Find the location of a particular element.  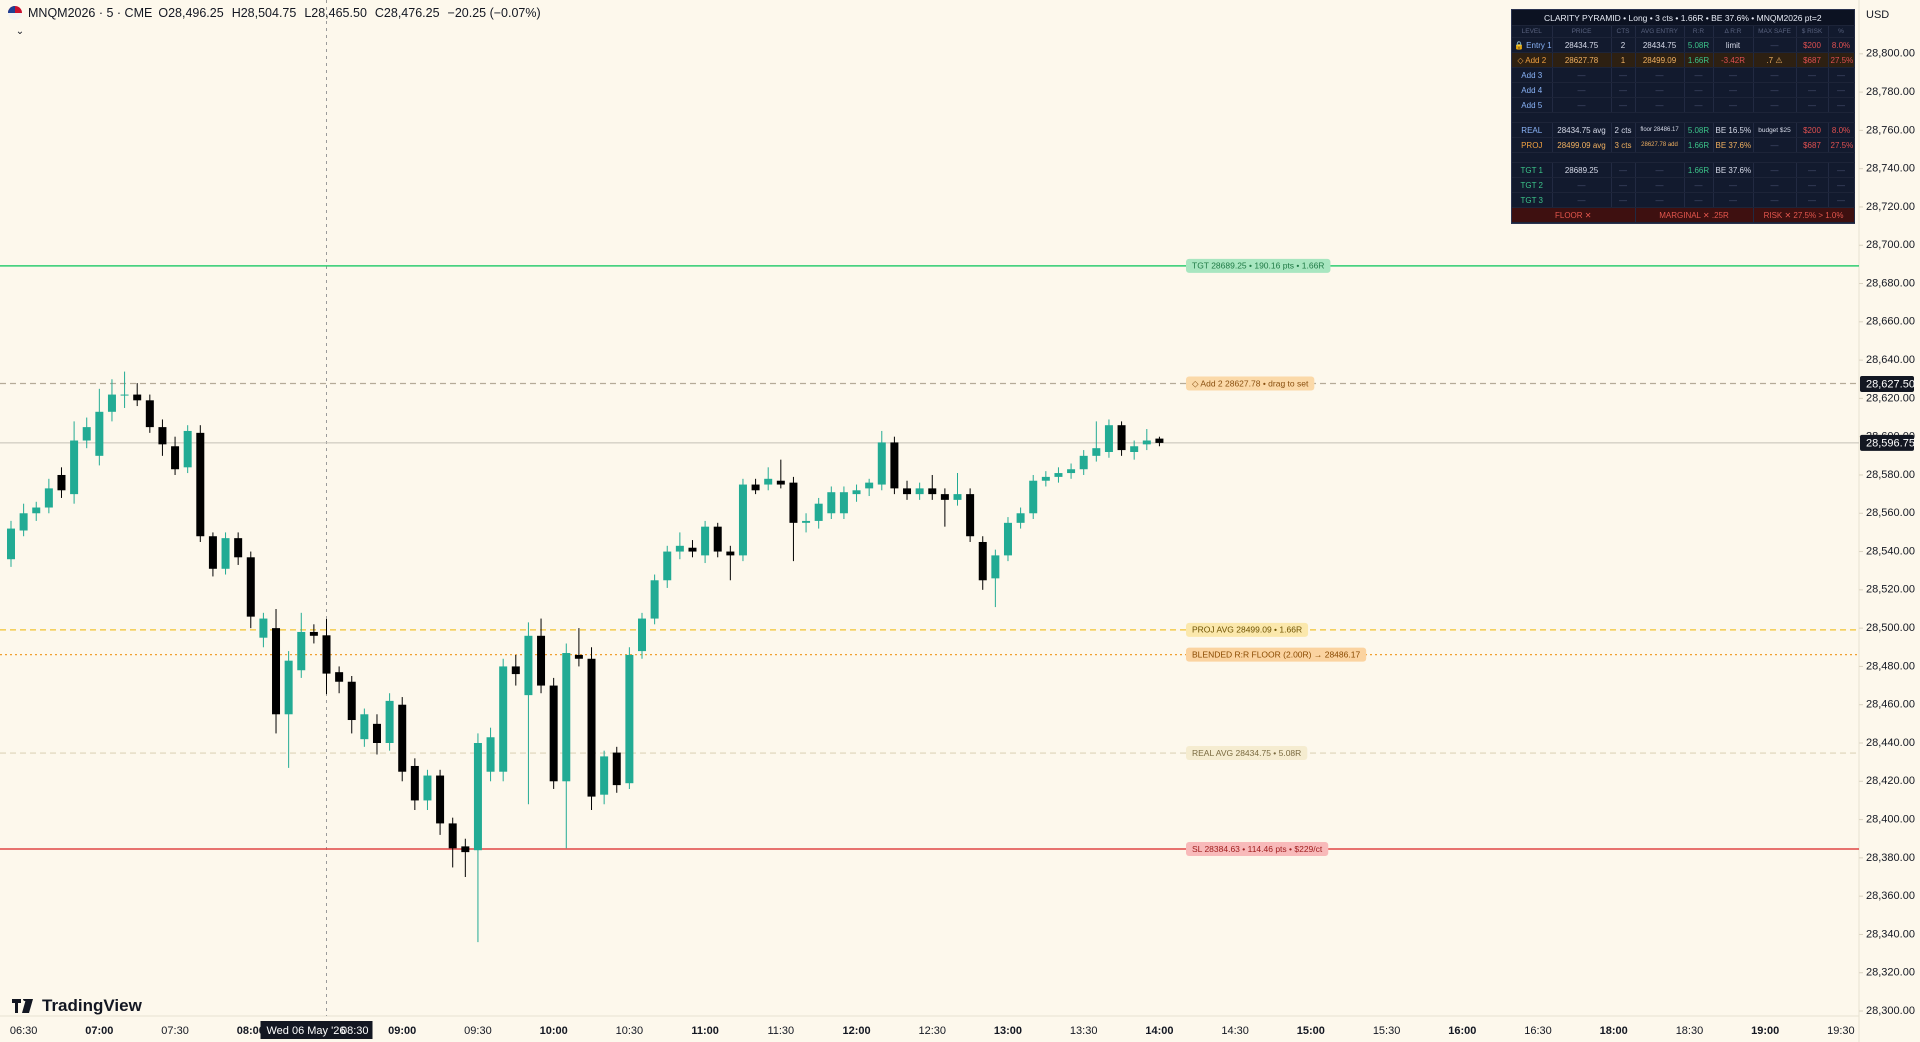

y-tick-label: 28,560.00 is located at coordinates (1890, 513).